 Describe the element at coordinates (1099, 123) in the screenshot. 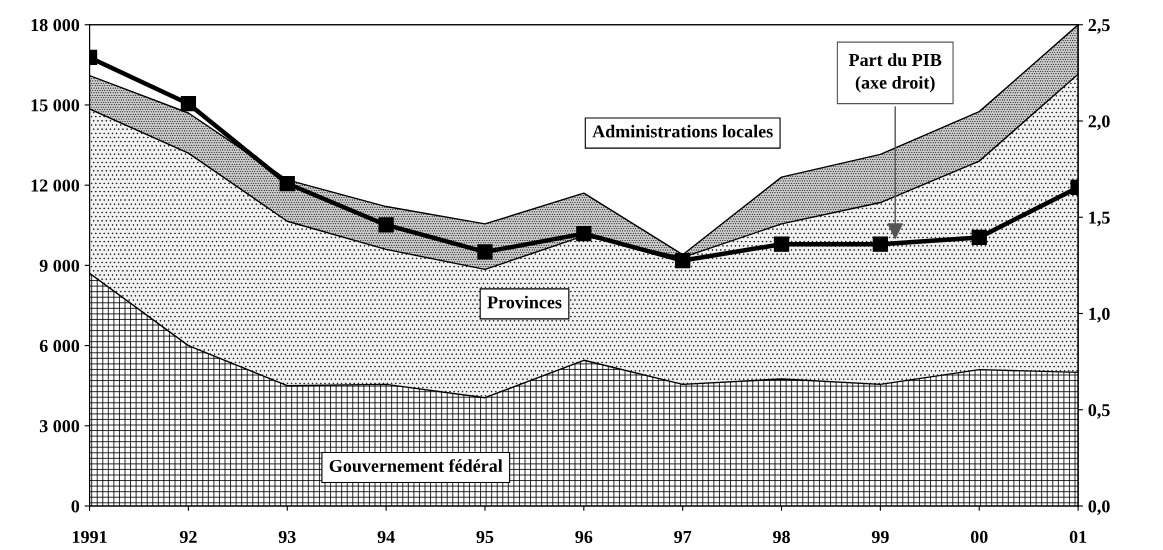

I see `y2-tick-label: 2,0` at that location.